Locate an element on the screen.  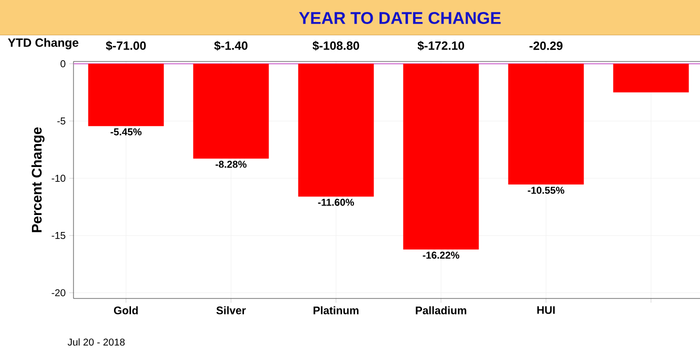
text: Jul 20 - 2018 is located at coordinates (96, 342).